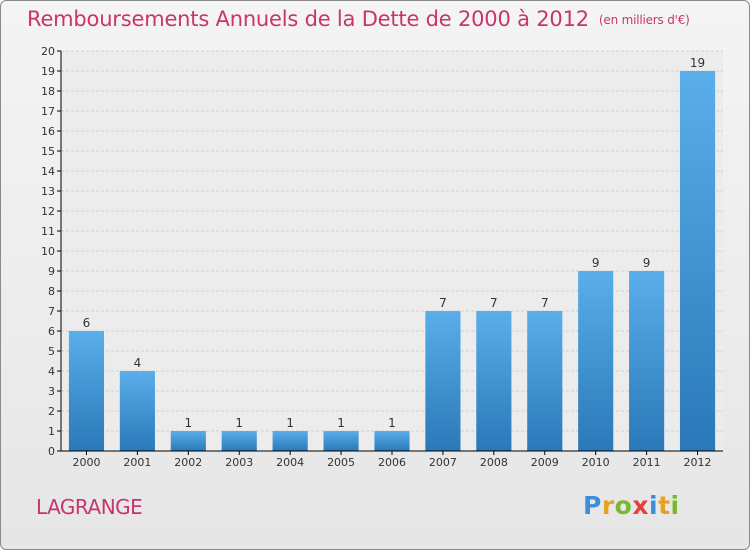 Image resolution: width=750 pixels, height=550 pixels. I want to click on y-tick-label: 14, so click(48, 171).